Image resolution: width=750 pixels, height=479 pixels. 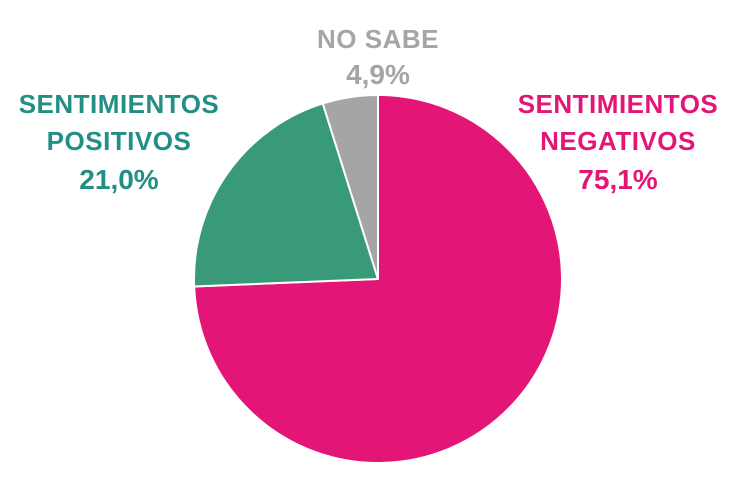 I want to click on slice-label-no-sabe: NO SABE, so click(x=378, y=39).